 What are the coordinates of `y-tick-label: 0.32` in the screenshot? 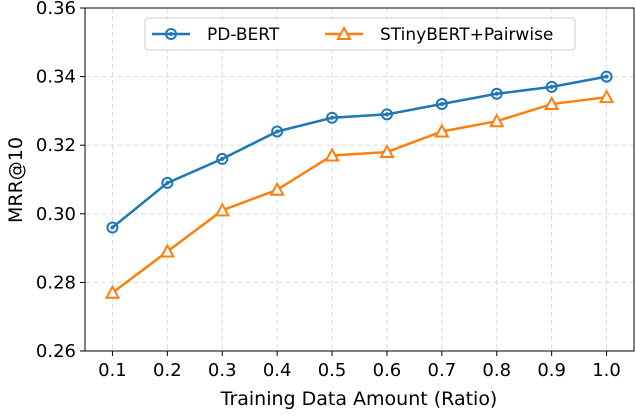 It's located at (56, 145).